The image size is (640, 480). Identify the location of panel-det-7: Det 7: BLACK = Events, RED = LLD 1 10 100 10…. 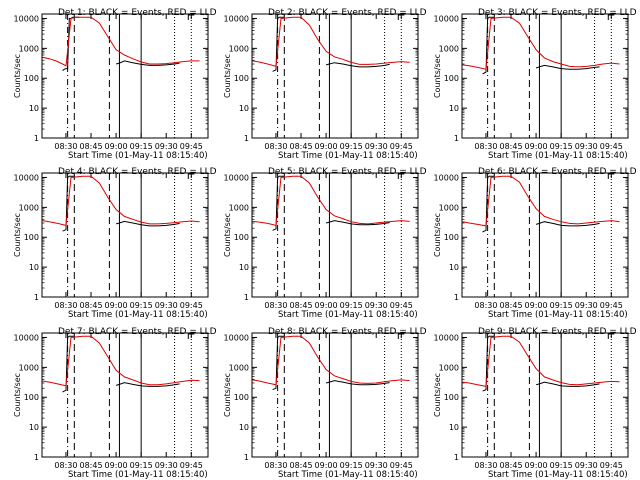
(115, 403).